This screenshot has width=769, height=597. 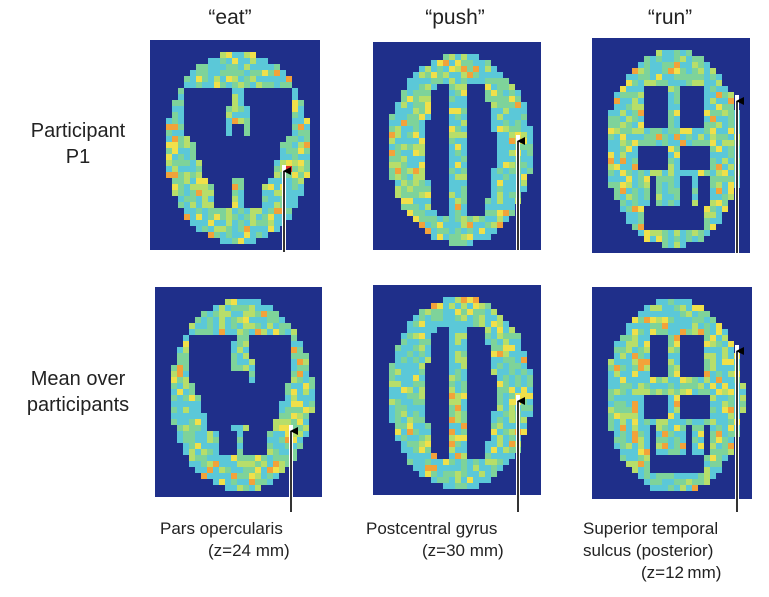 I want to click on brain-slice-eat-mean, so click(x=238, y=392).